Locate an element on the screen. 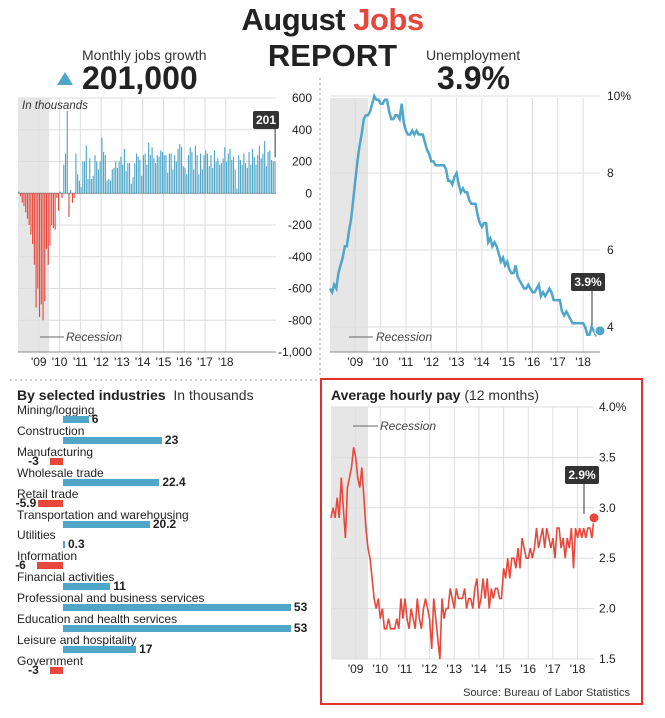 This screenshot has width=665, height=718. y-tick-label: 8 is located at coordinates (610, 173).